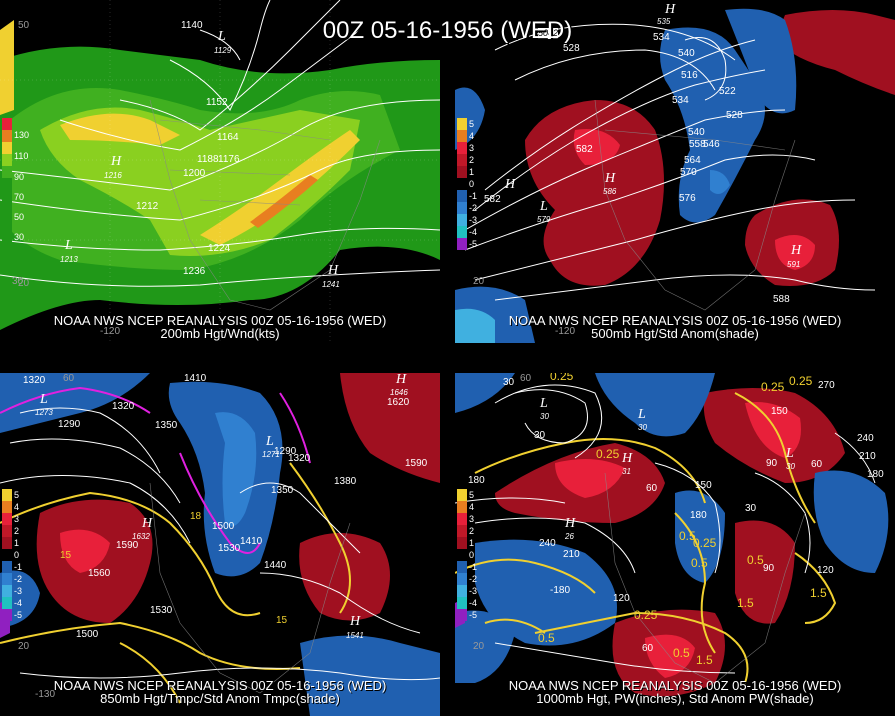 This screenshot has height=716, width=895. What do you see at coordinates (19, 197) in the screenshot?
I see `legend-label: 70` at bounding box center [19, 197].